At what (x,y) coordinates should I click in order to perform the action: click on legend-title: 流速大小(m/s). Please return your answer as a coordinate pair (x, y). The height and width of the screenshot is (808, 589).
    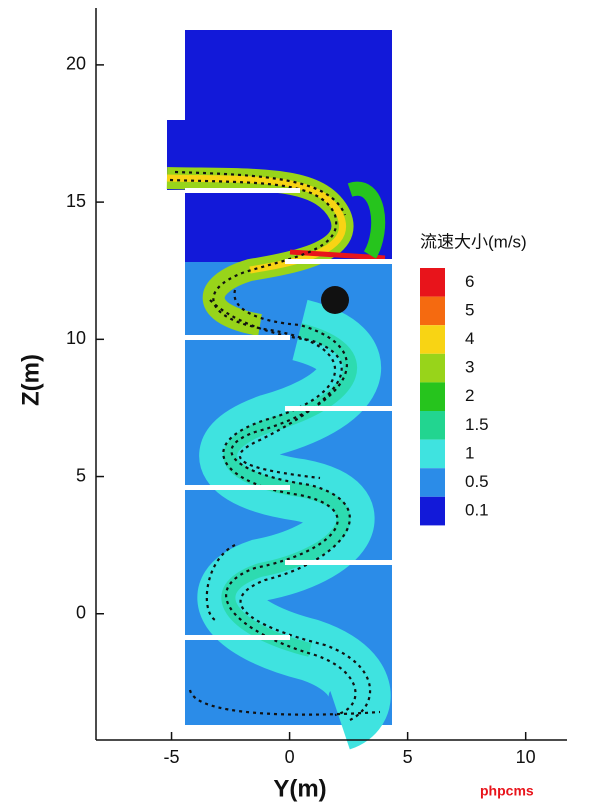
    Looking at the image, I should click on (473, 241).